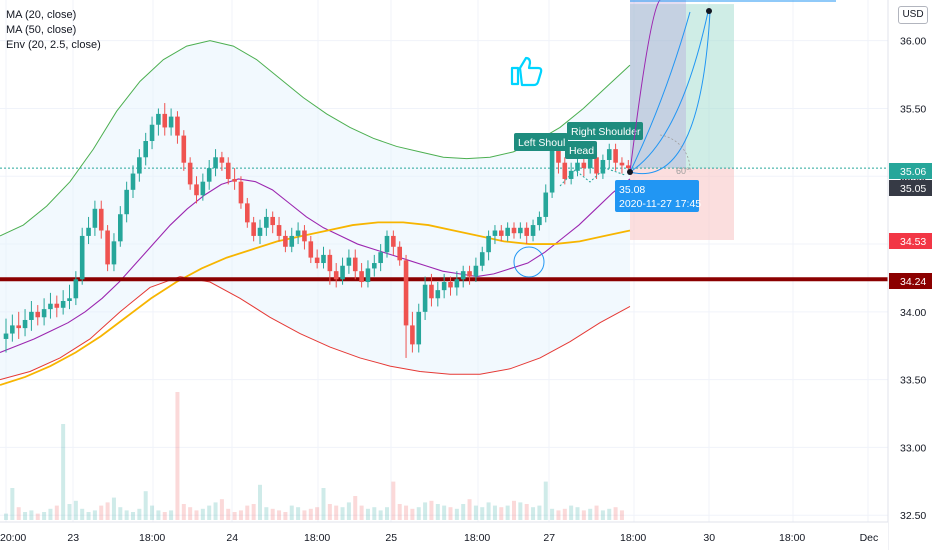 The width and height of the screenshot is (932, 550). Describe the element at coordinates (581, 150) in the screenshot. I see `head-label-bg` at that location.